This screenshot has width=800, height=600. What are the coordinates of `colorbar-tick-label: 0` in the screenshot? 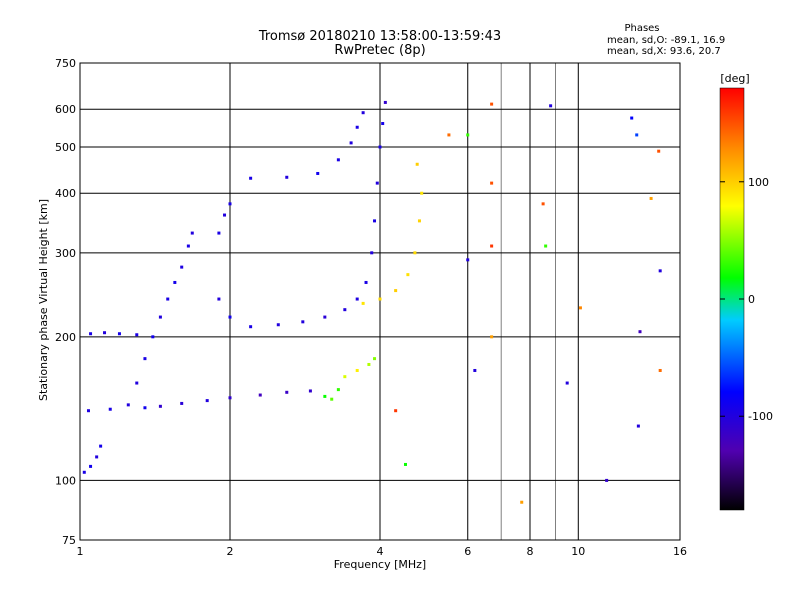 It's located at (751, 299).